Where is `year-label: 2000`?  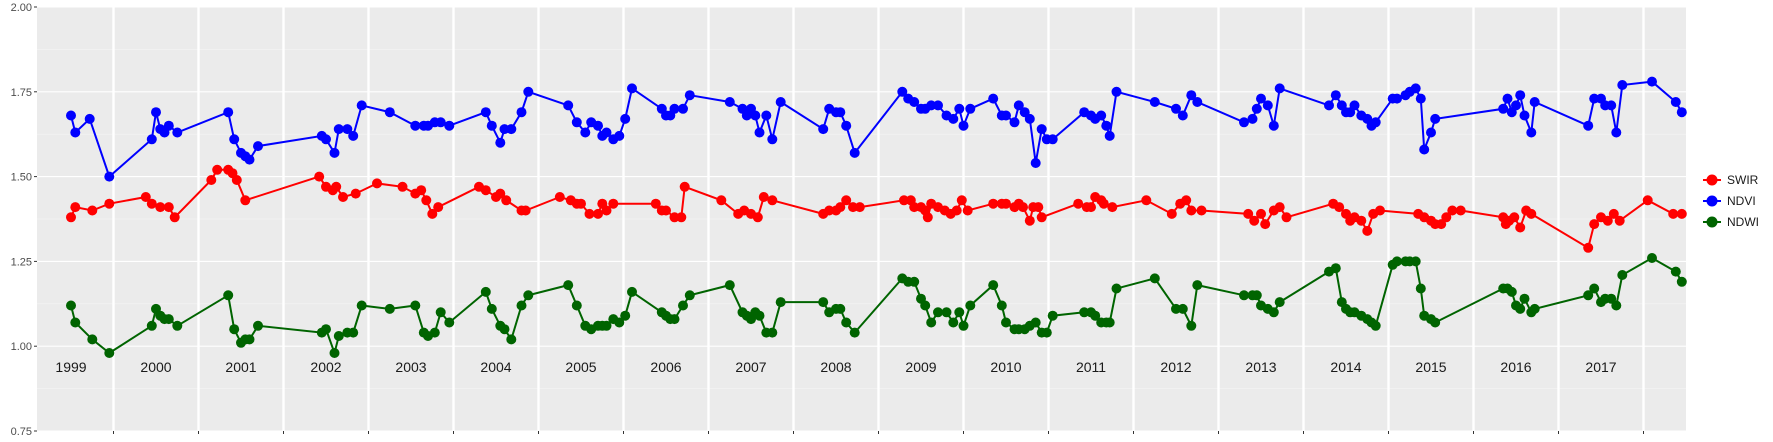 year-label: 2000 is located at coordinates (155, 367).